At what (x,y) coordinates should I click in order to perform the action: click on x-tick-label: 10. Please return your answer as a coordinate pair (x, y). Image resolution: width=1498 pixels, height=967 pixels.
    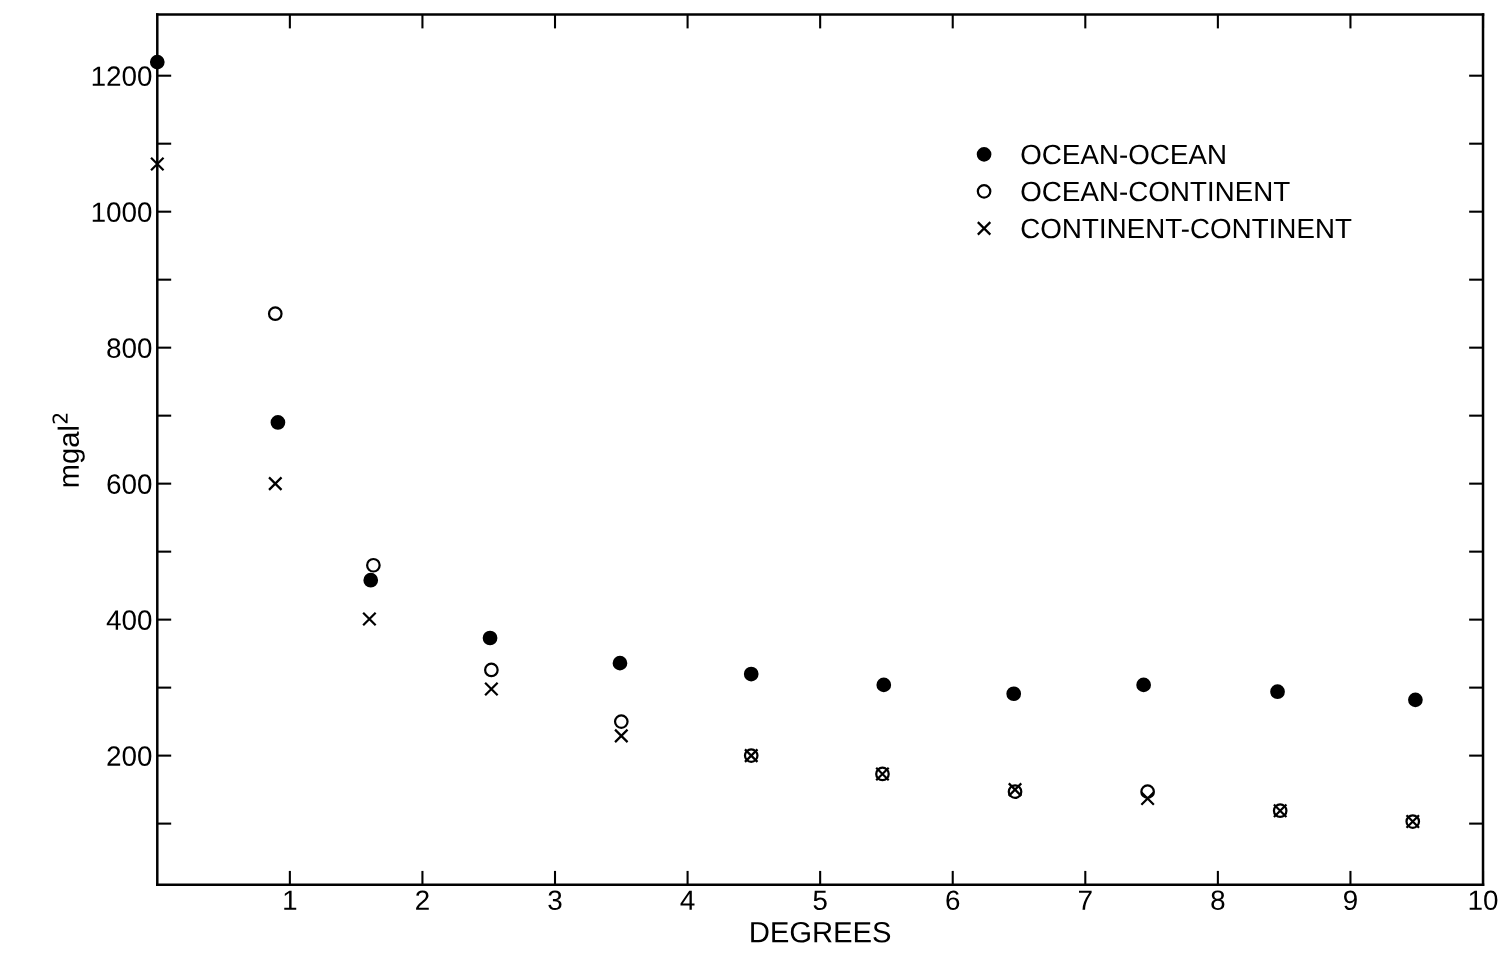
    Looking at the image, I should click on (1483, 900).